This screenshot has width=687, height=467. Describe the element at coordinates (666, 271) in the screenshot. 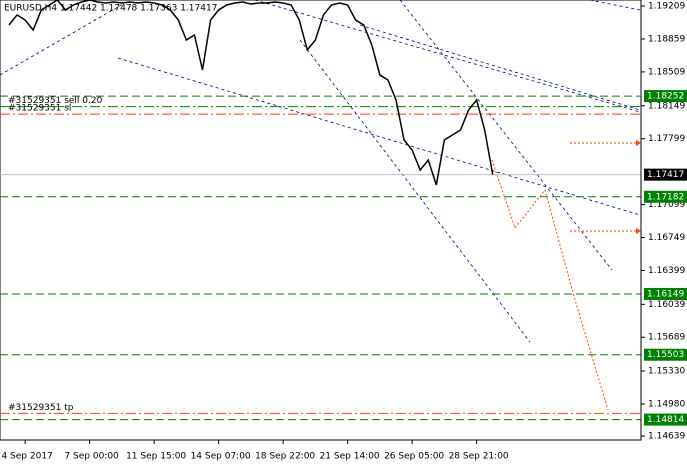

I see `y-tick-label: 1.16399` at that location.